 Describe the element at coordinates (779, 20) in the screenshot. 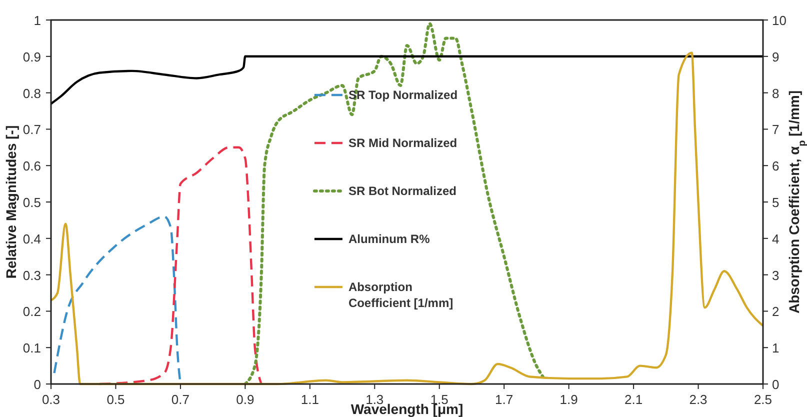

I see `y2-tick-label: 10` at that location.